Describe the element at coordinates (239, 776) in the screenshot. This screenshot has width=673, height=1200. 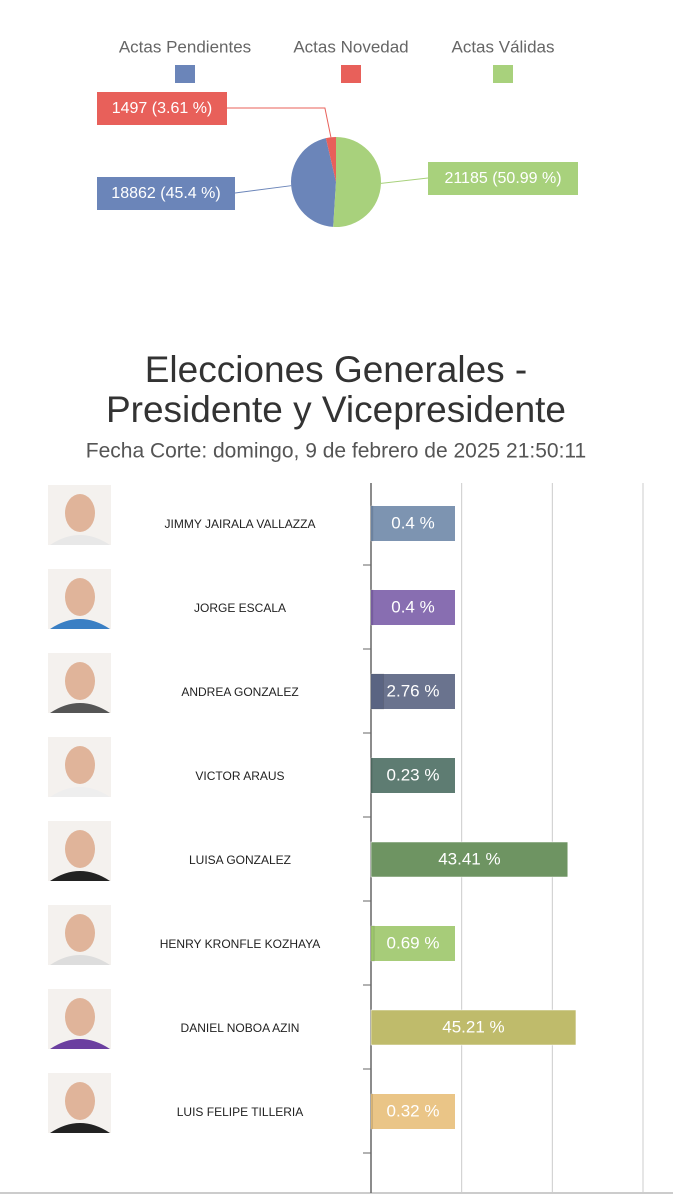
I see `category-label: VICTOR ARAUS` at that location.